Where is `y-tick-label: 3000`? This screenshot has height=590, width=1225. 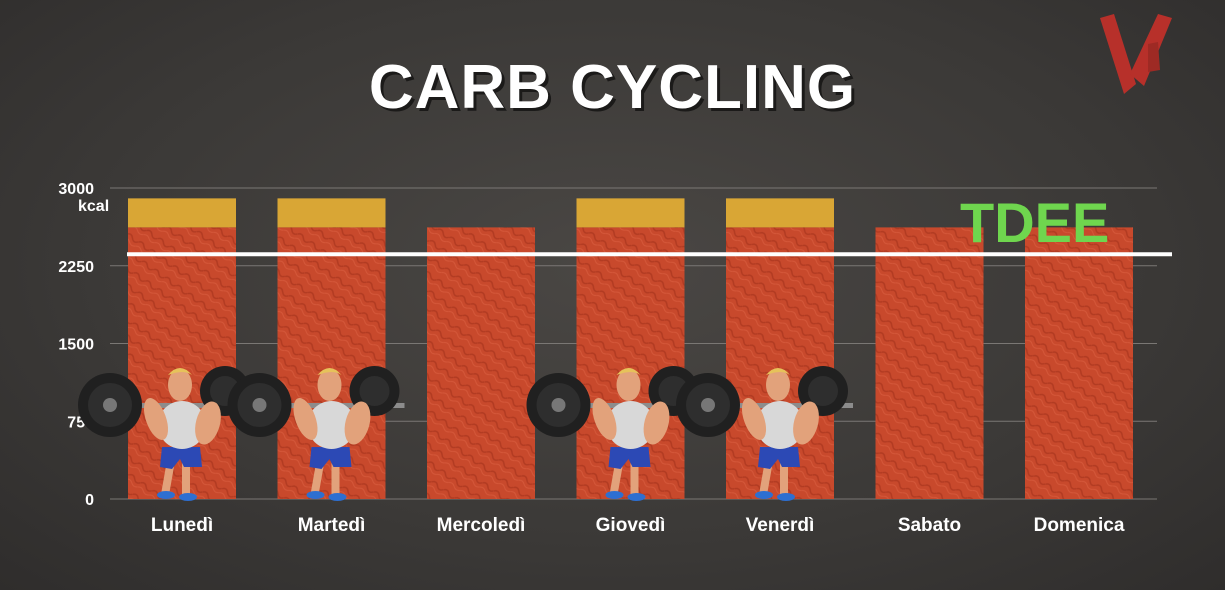 y-tick-label: 3000 is located at coordinates (76, 189).